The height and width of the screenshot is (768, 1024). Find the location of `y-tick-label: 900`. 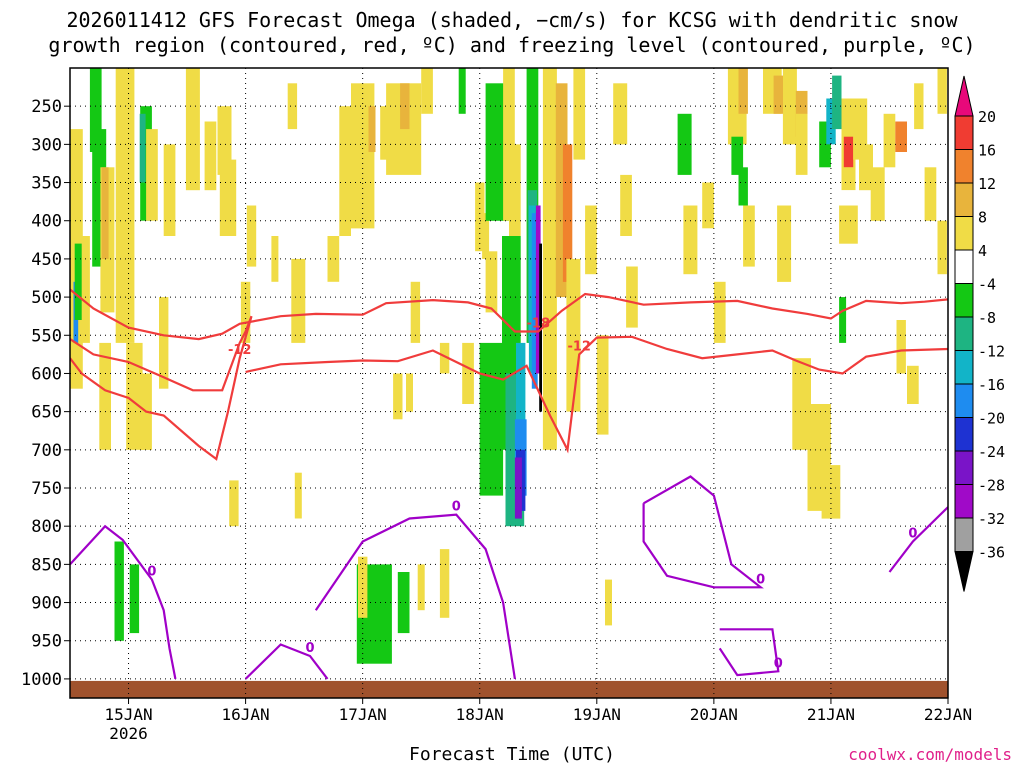

y-tick-label: 900 is located at coordinates (46, 604).